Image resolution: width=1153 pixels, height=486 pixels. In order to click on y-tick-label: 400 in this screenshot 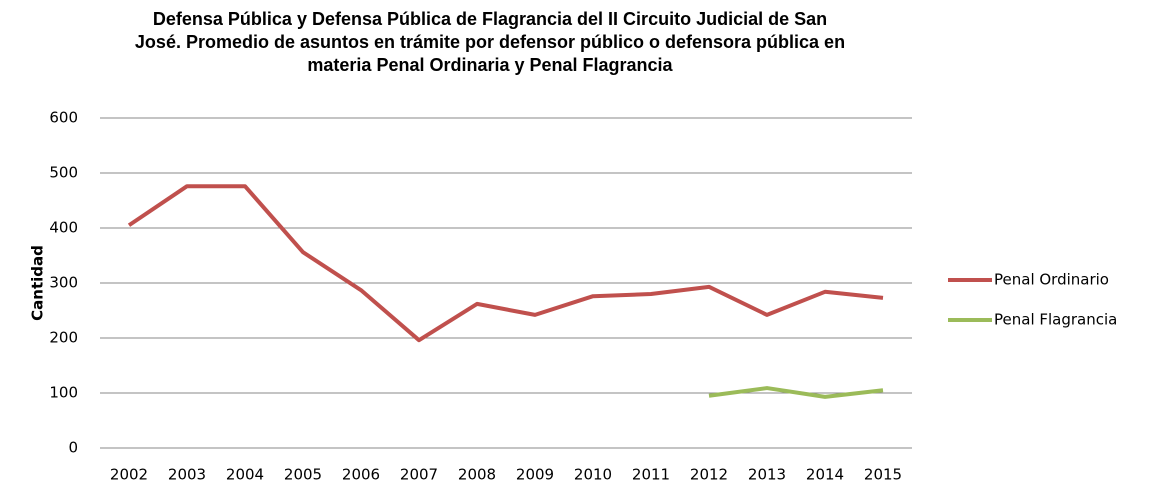, I will do `click(63, 228)`.